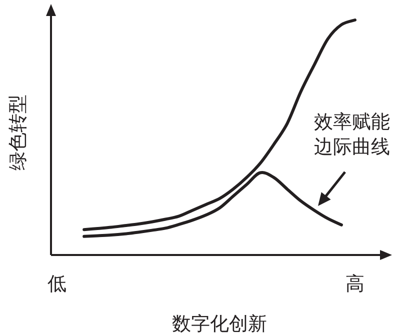  Describe the element at coordinates (355, 284) in the screenshot. I see `xtick: 高` at that location.